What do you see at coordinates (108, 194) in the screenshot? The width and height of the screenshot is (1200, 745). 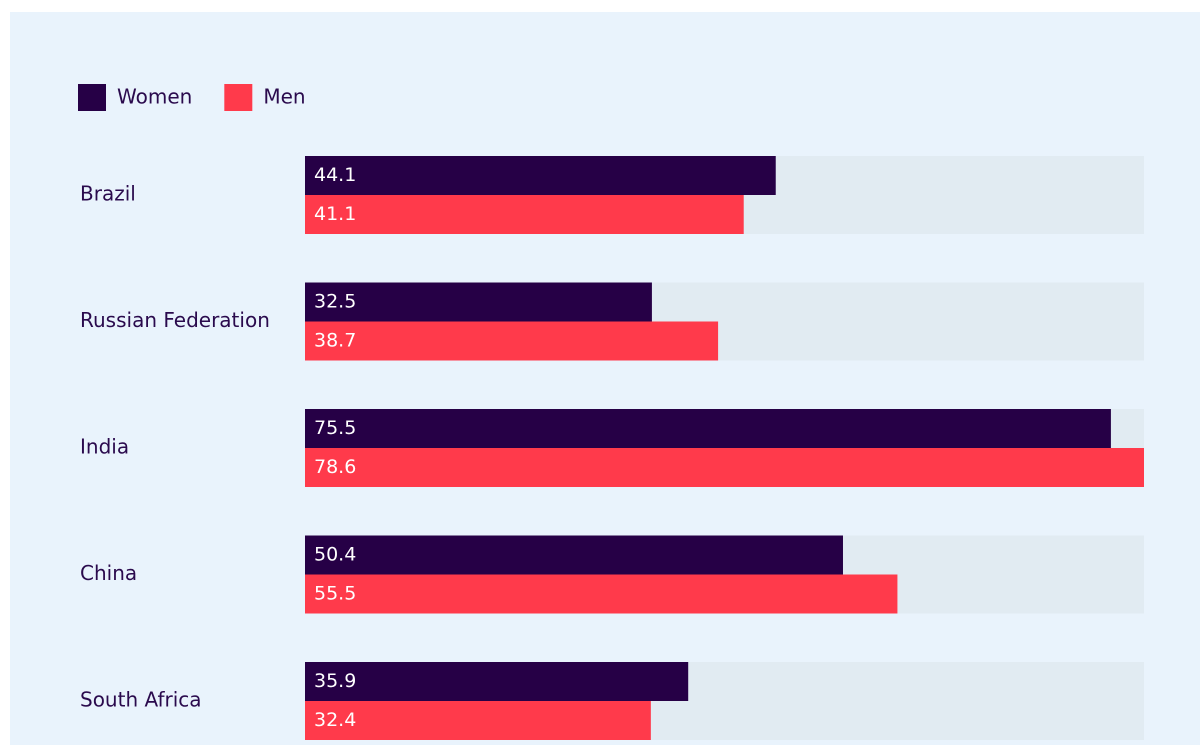 I see `category-label: Brazil` at bounding box center [108, 194].